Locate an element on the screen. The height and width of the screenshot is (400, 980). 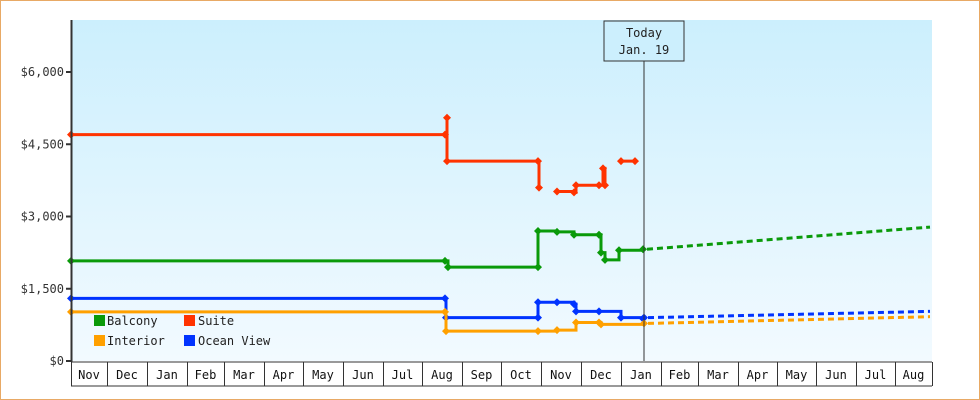
y-tick-label: $3,000 is located at coordinates (42, 217).